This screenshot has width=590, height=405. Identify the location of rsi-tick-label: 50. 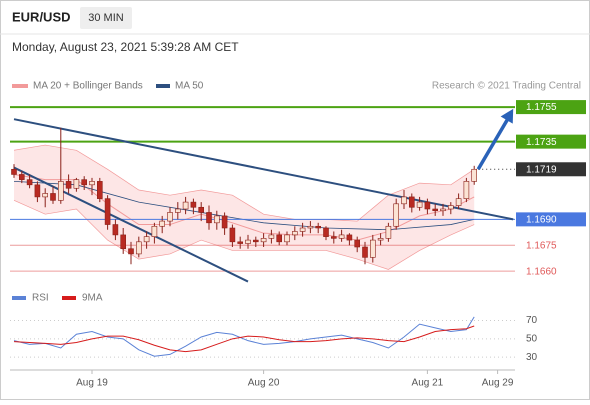
(532, 338).